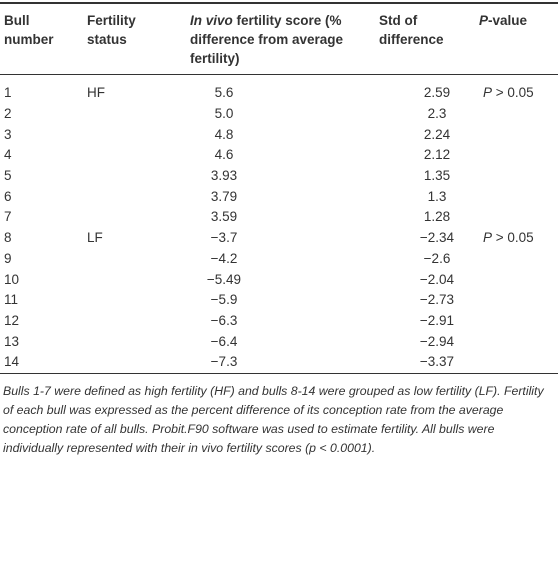 The width and height of the screenshot is (558, 565). I want to click on text-segment: Fertility status, so click(111, 30).